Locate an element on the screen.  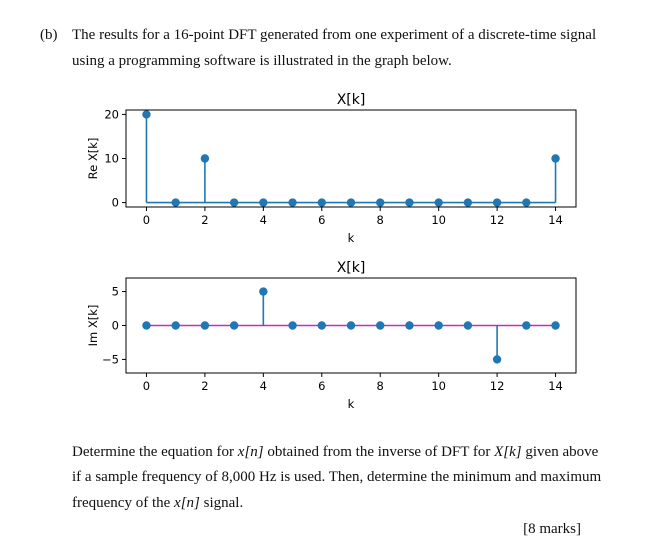
task-line-1-part-a: Determine the equation for is located at coordinates (155, 452).